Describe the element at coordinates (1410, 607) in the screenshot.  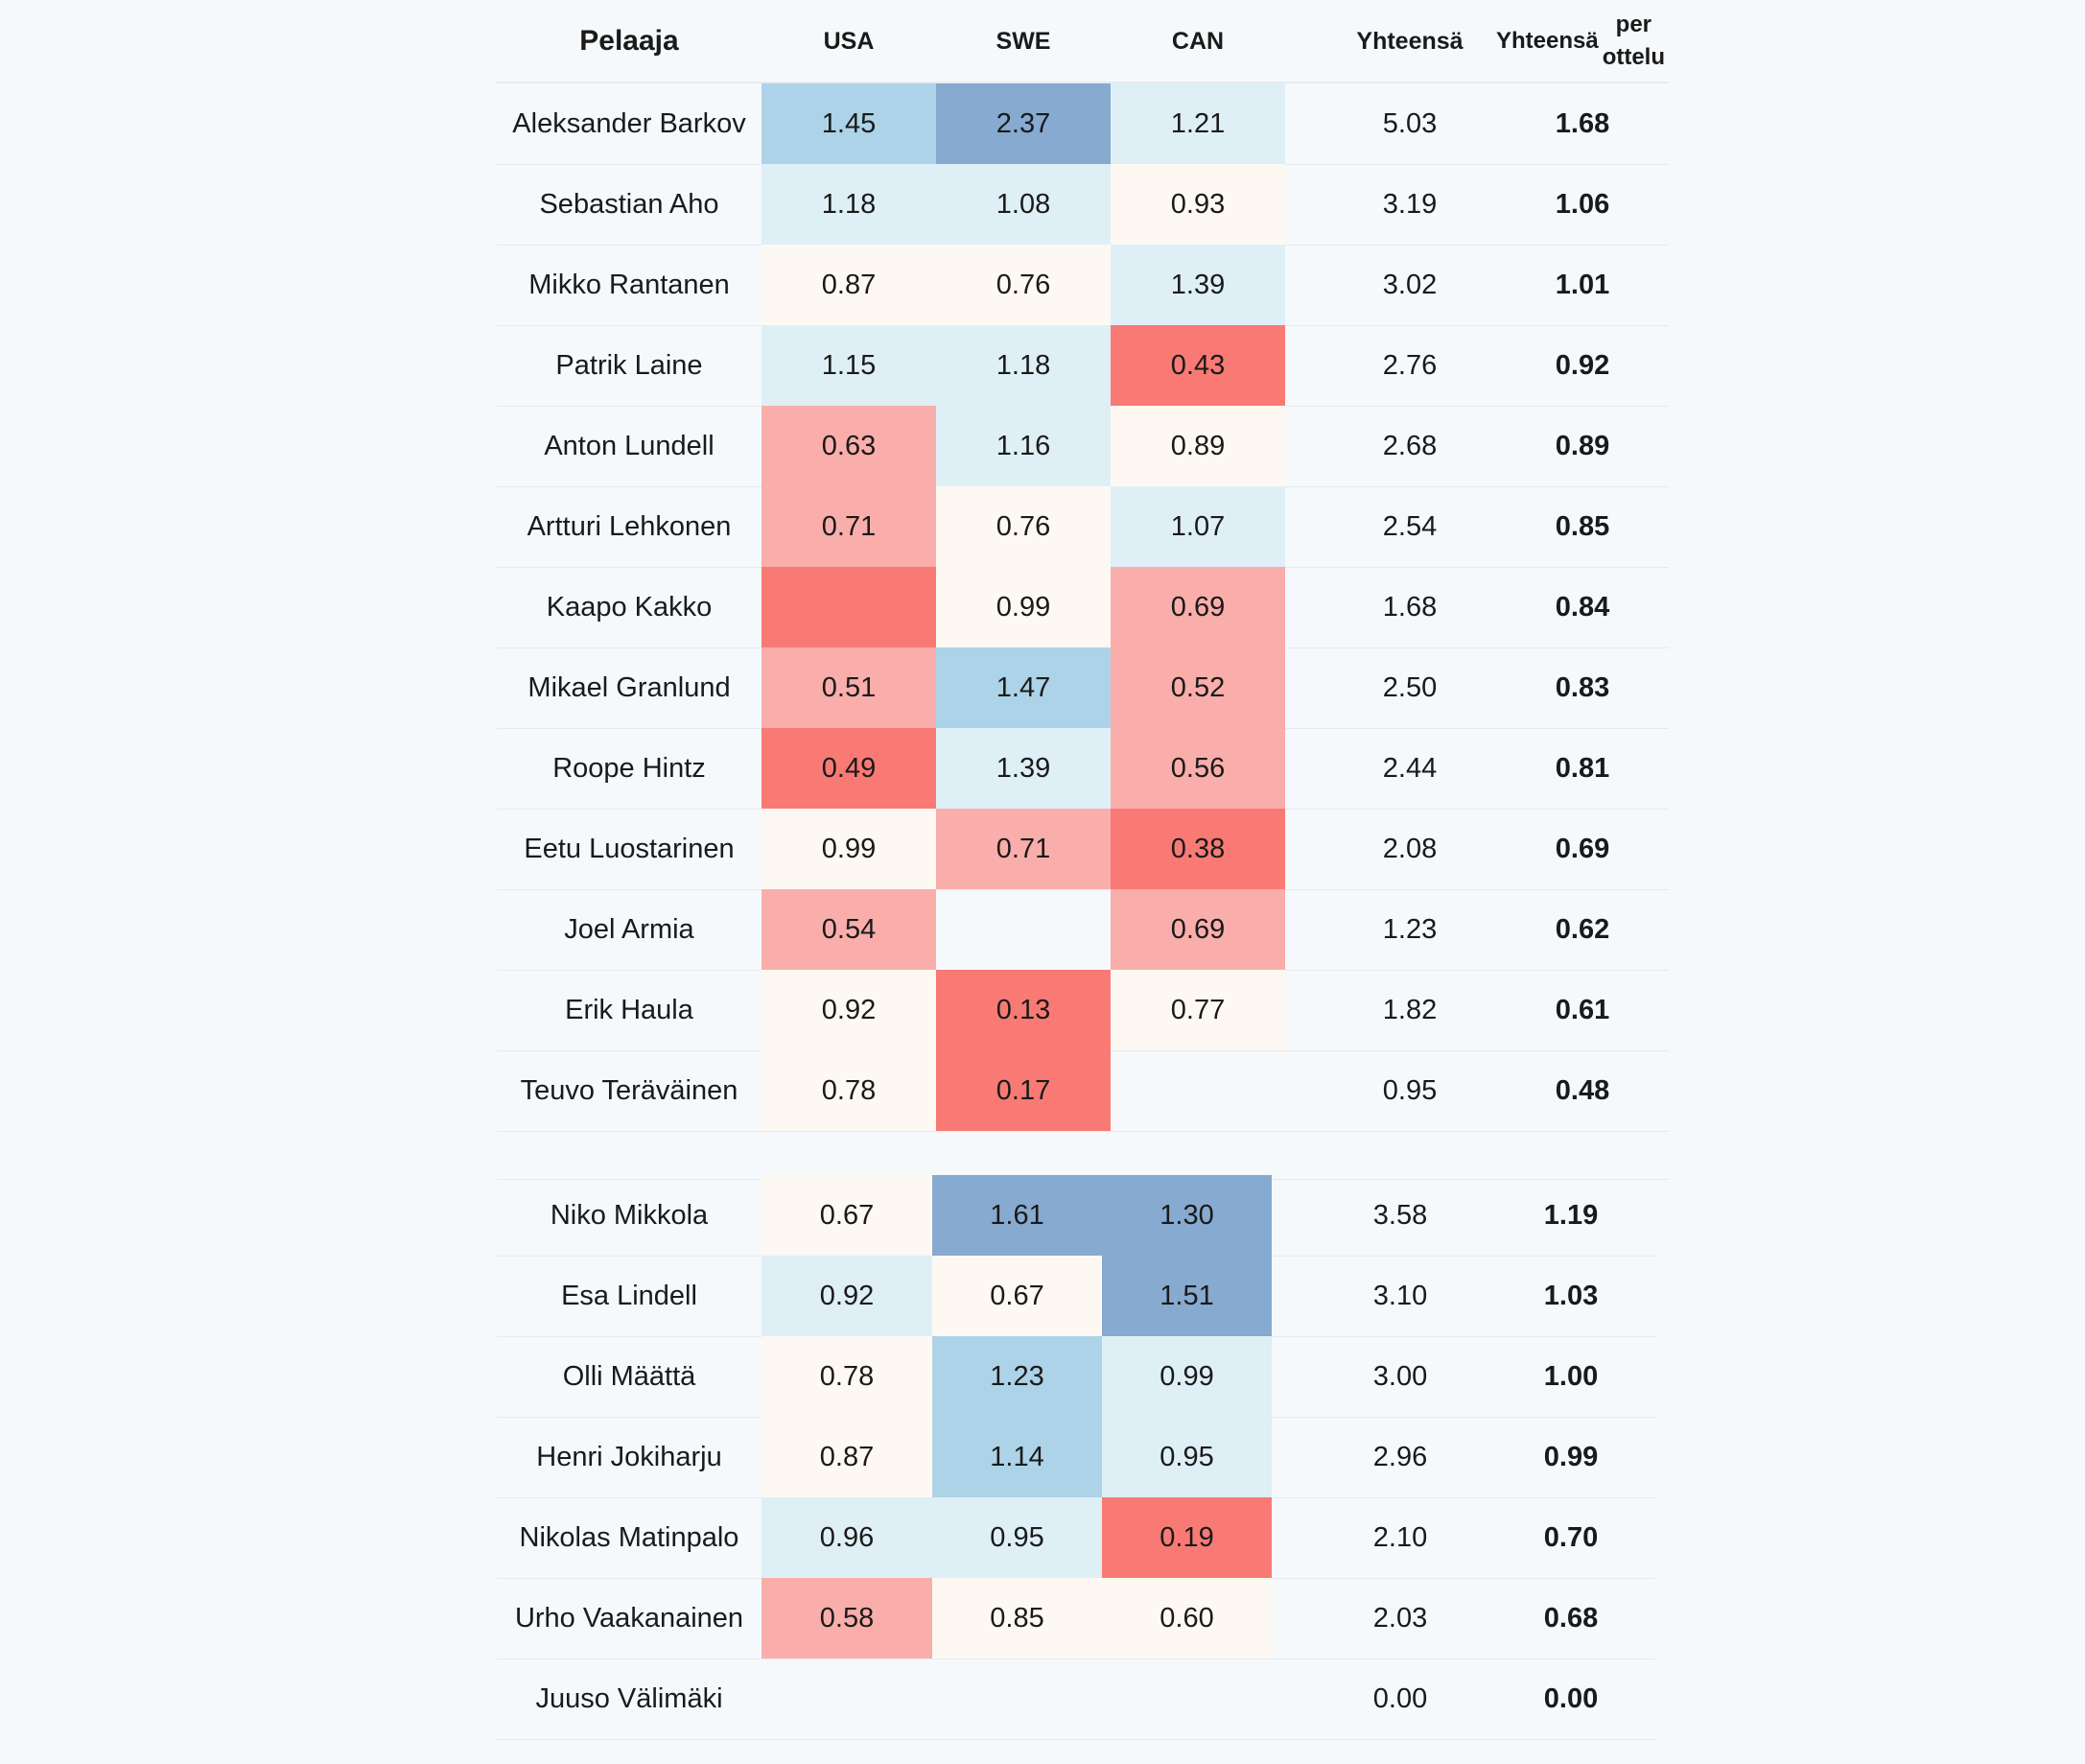
I see `total-cell: 1.68` at that location.